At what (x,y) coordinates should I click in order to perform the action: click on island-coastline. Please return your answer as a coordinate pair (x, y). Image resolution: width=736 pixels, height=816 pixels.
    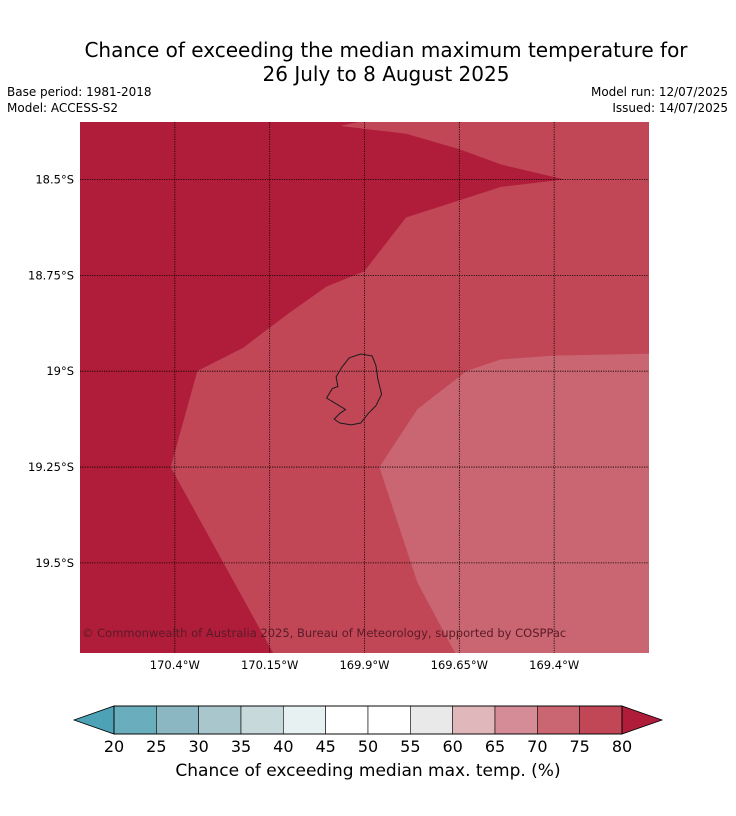
    Looking at the image, I should click on (354, 389).